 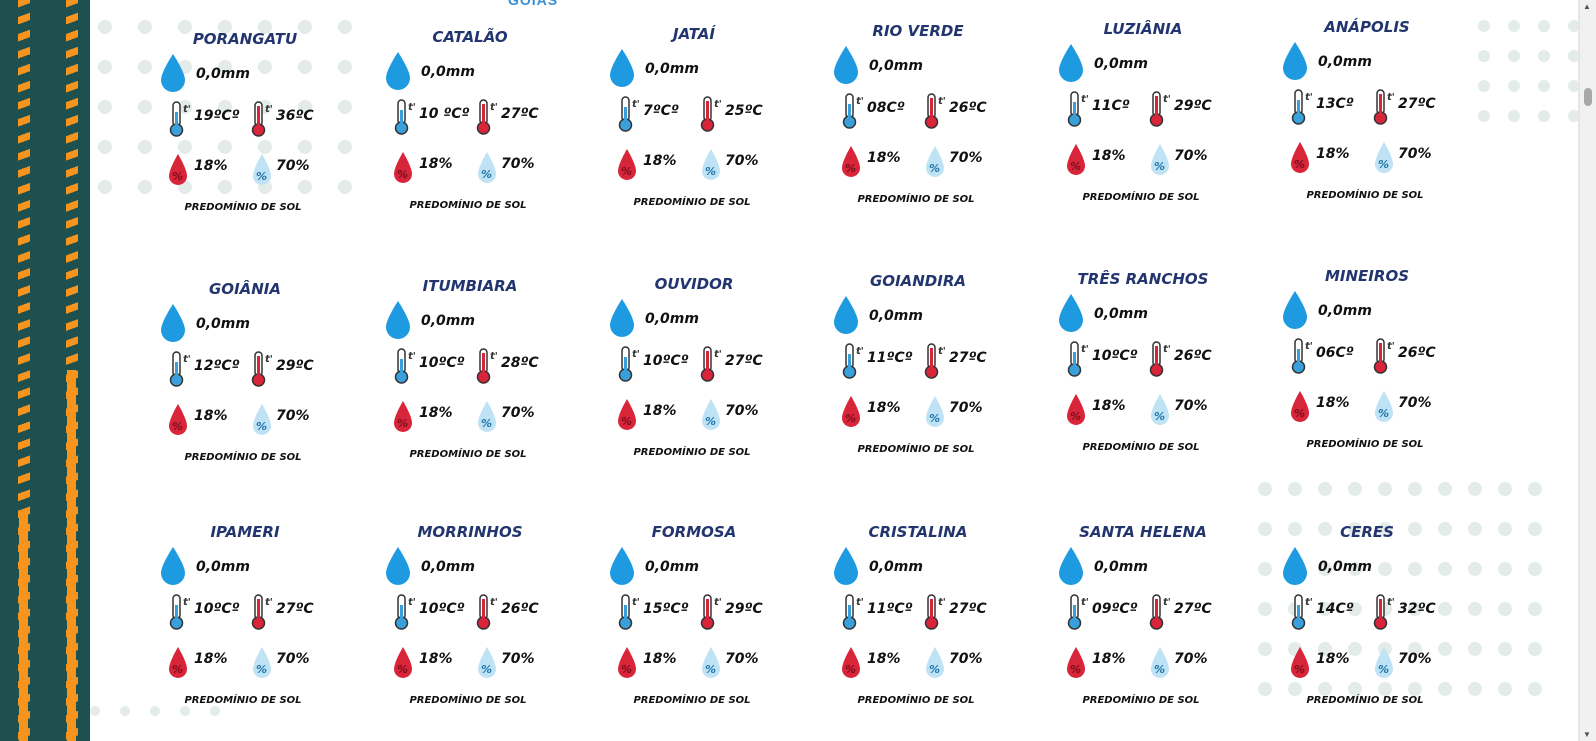 What do you see at coordinates (890, 609) in the screenshot?
I see `min-temperature: 11ºCº` at bounding box center [890, 609].